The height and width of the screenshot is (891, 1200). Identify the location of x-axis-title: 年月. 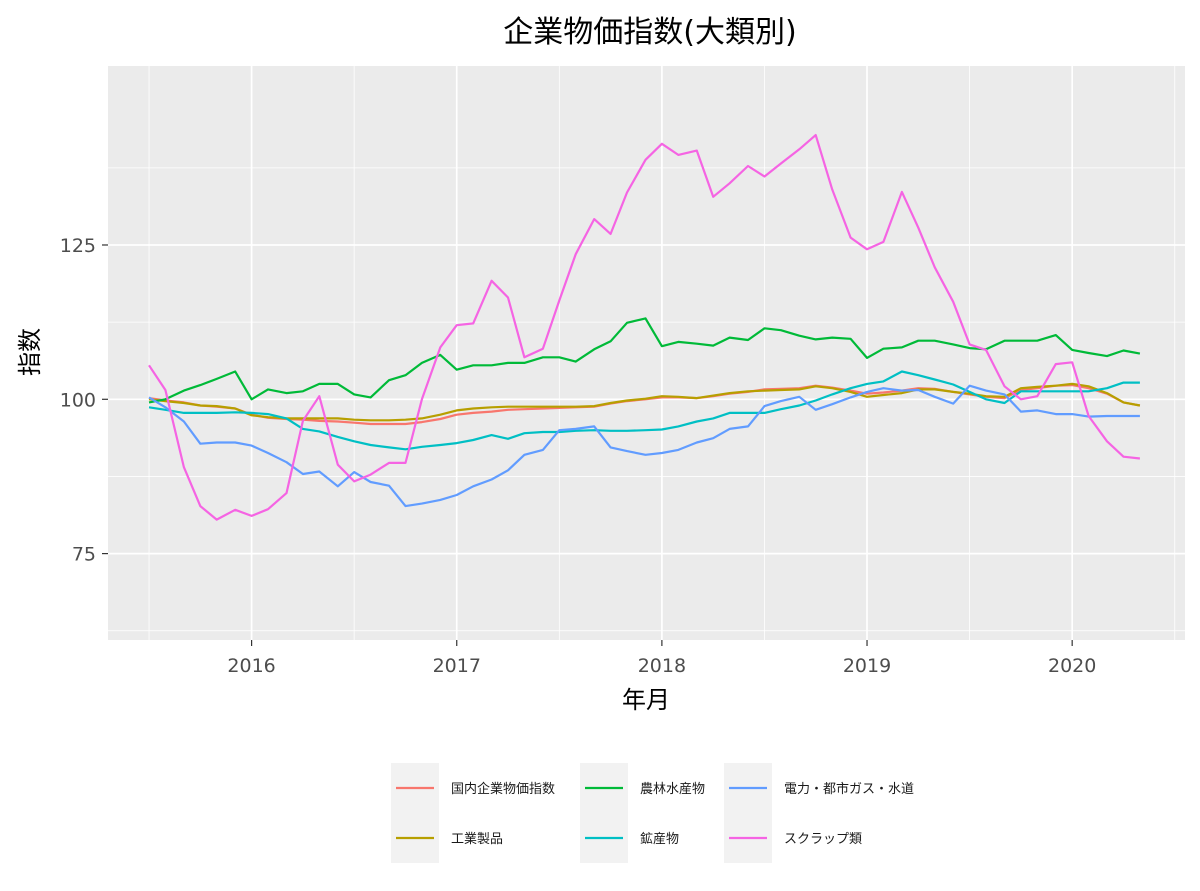
(646, 700).